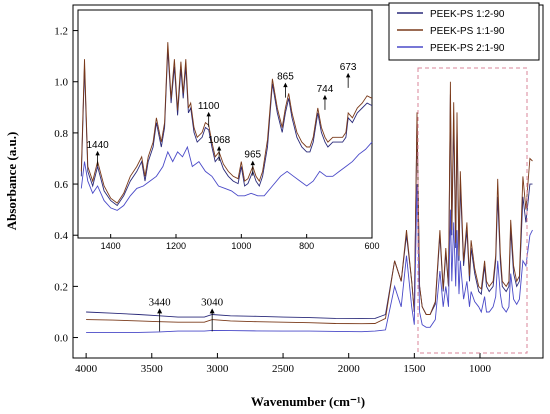 This screenshot has height=414, width=550. I want to click on highlight-region-box, so click(472, 210).